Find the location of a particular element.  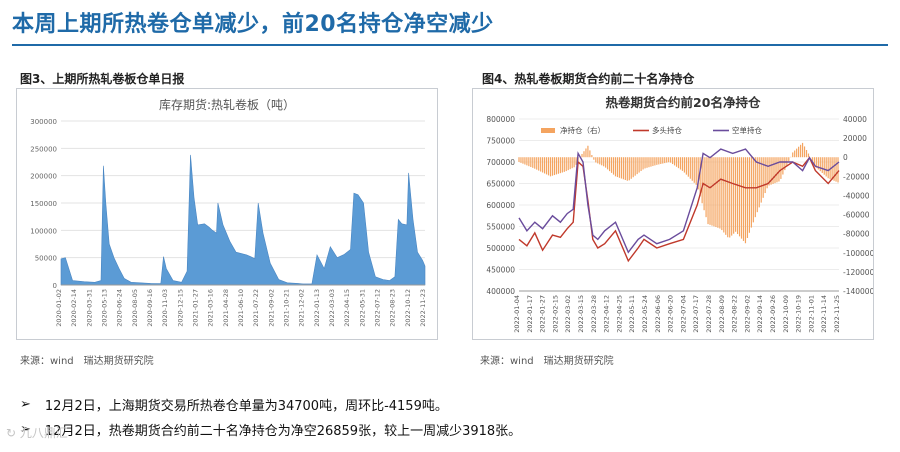

summary-bullet: ➢ 12月2日，上海期货交易所热卷仓单量为34700吨，周环比-4159吨。 is located at coordinates (450, 404).